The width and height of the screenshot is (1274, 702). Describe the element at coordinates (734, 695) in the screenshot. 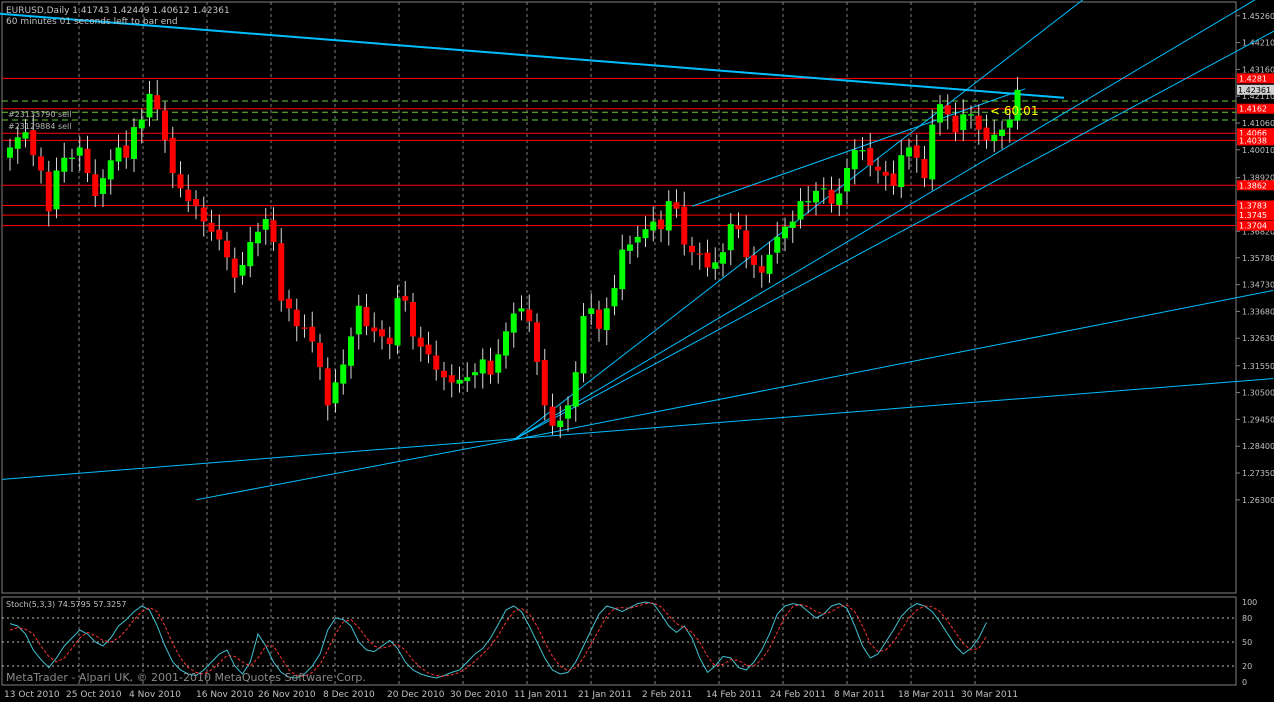

I see `x-tick-label: 14 Feb 2011` at that location.